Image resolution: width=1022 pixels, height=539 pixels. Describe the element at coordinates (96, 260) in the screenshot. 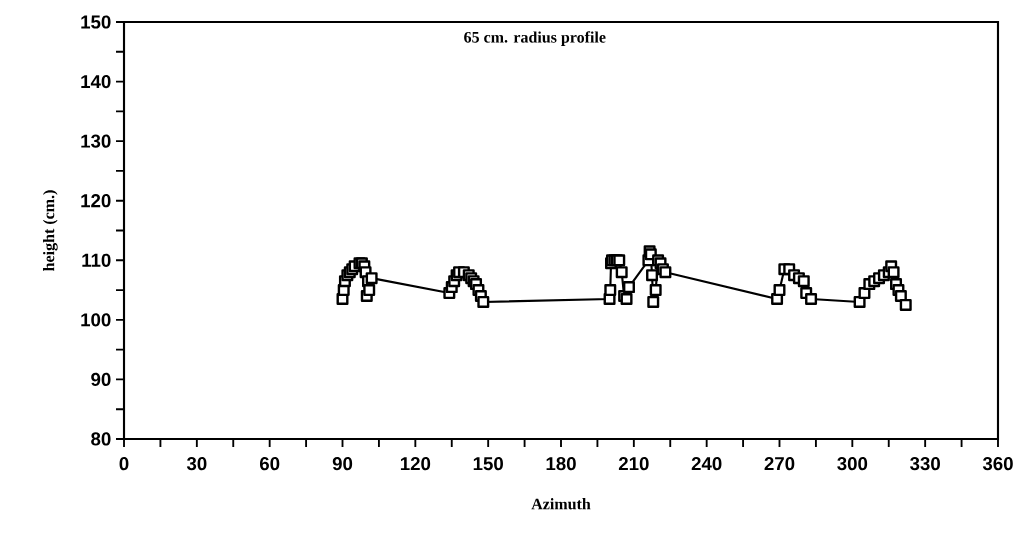

I see `y-tick-label: 110` at that location.